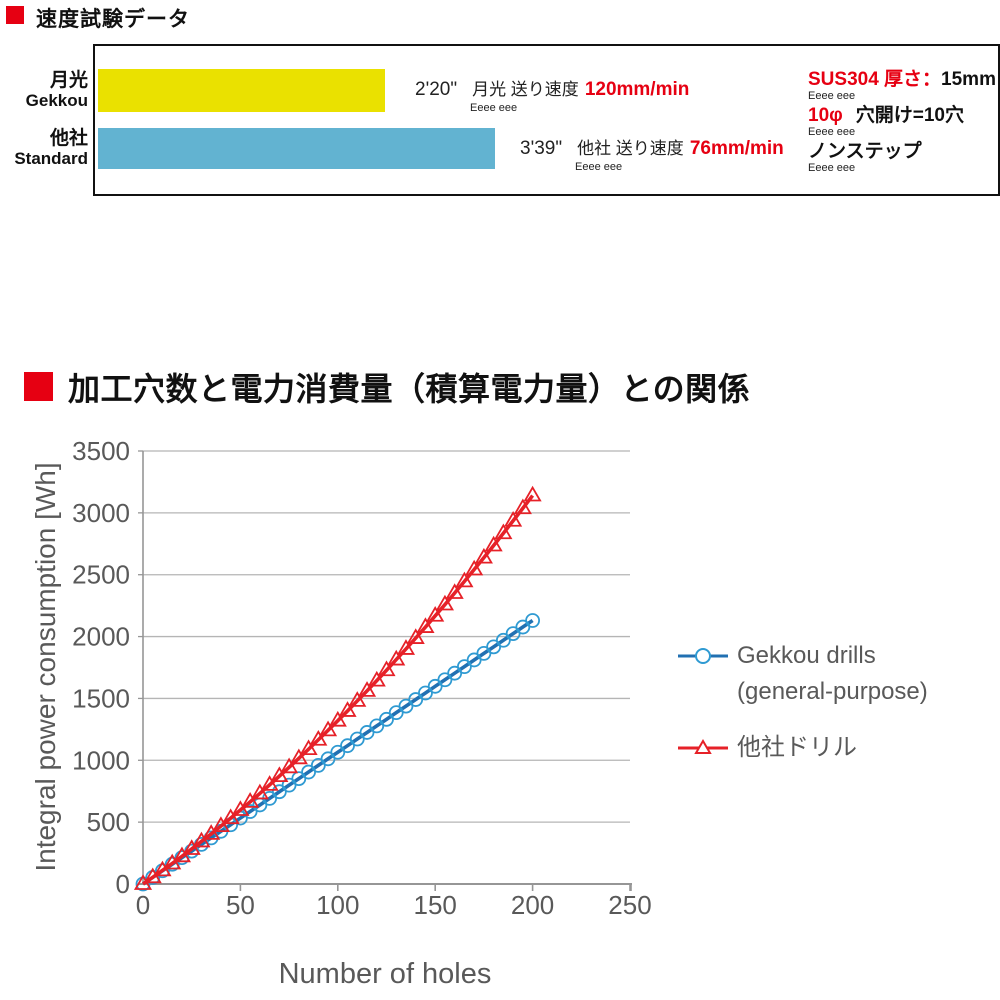 The image size is (1000, 1000). I want to click on gekkou-axis-label: 月光 Gekkou, so click(44, 90).